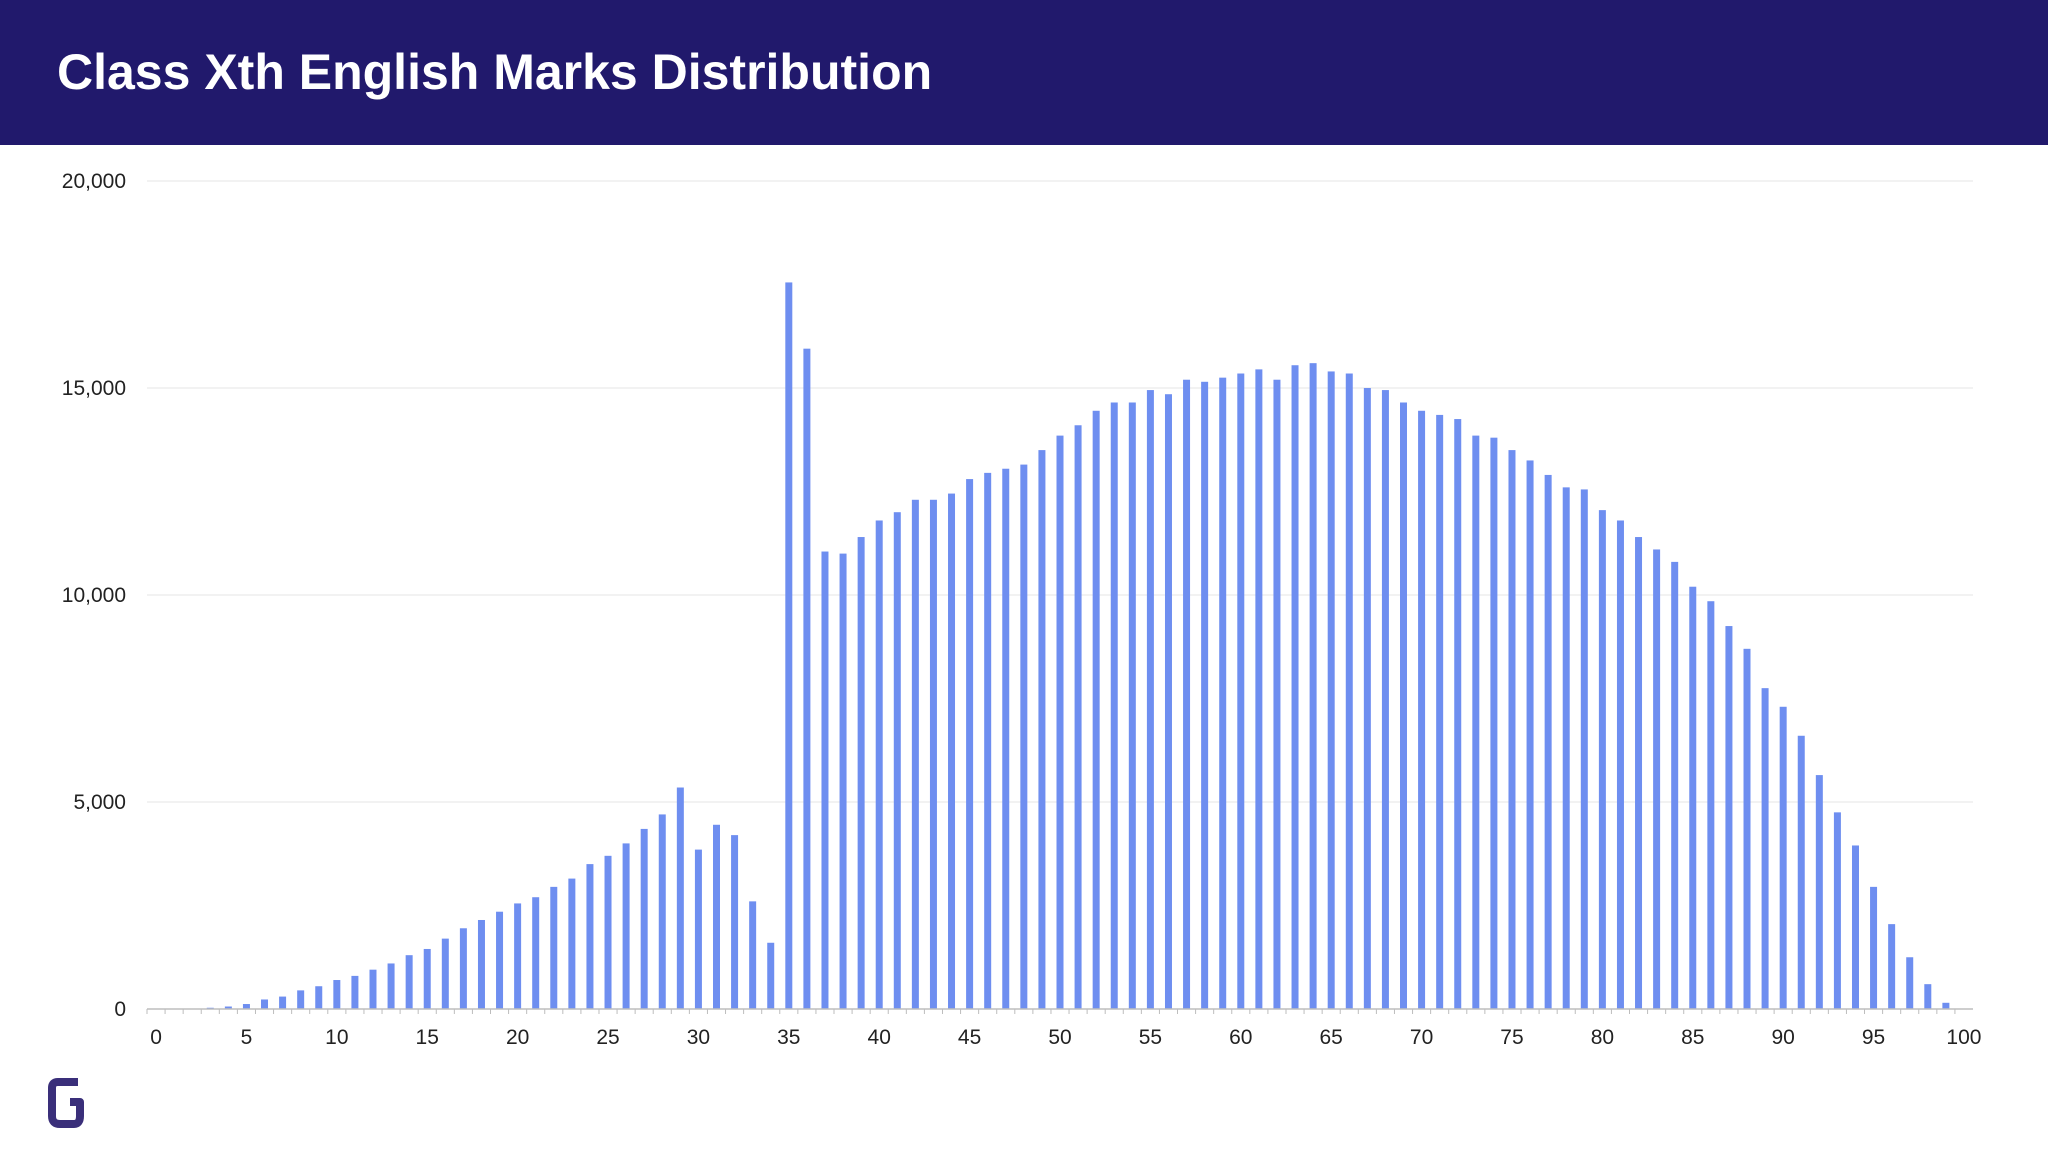 This screenshot has height=1152, width=2048. Describe the element at coordinates (1059, 1011) in the screenshot. I see `x-axis` at that location.